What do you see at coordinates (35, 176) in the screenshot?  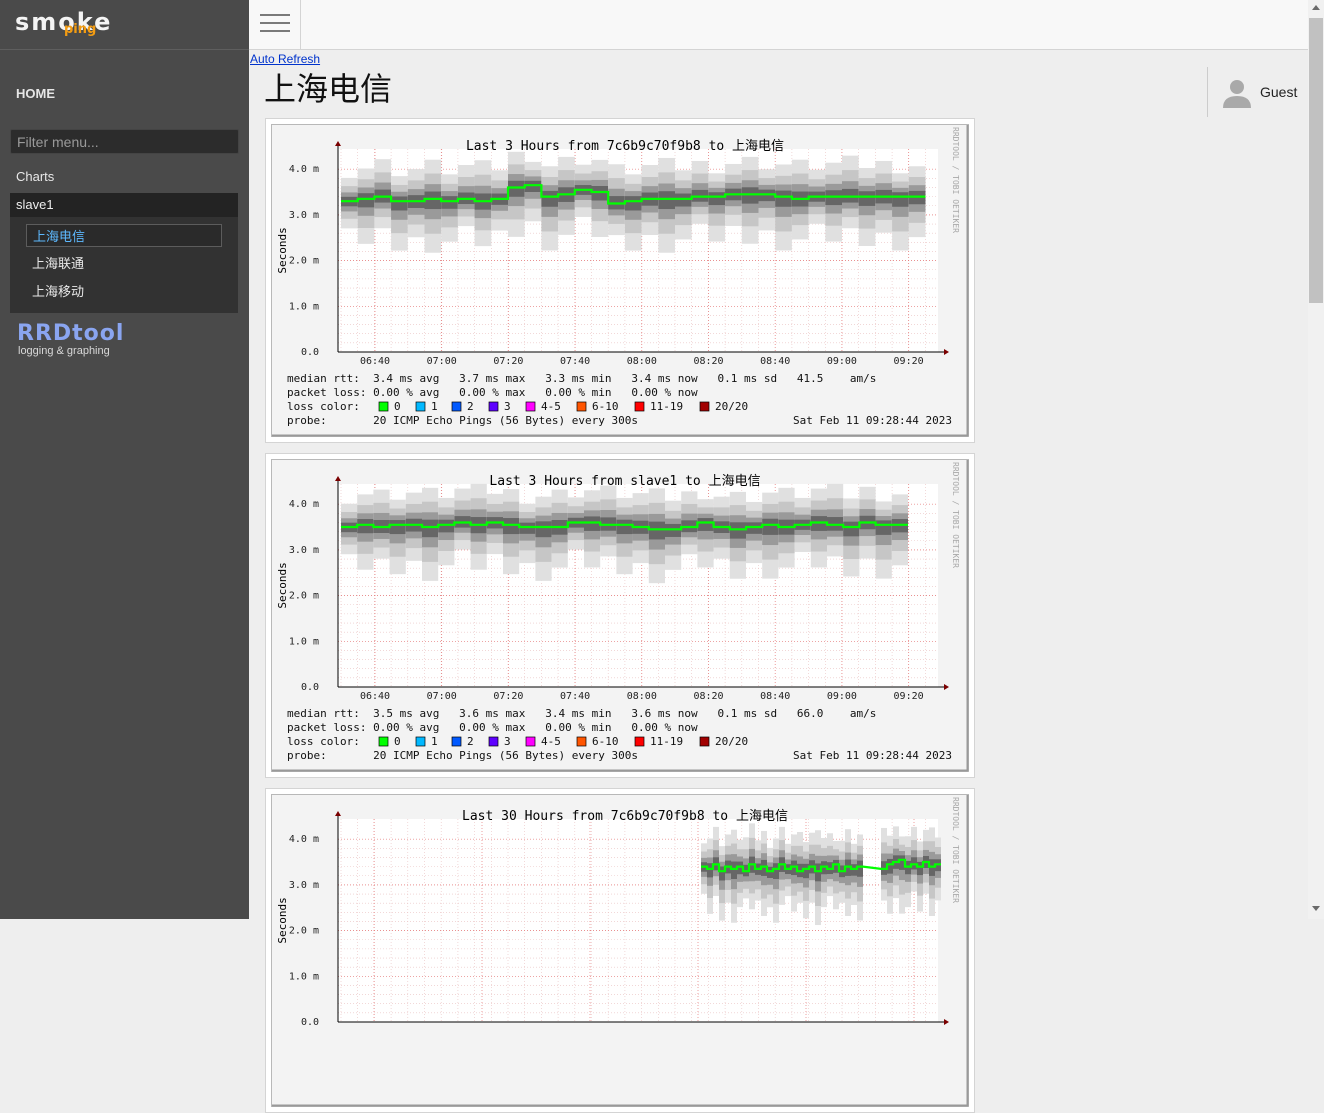 I see `charts-link: Charts` at bounding box center [35, 176].